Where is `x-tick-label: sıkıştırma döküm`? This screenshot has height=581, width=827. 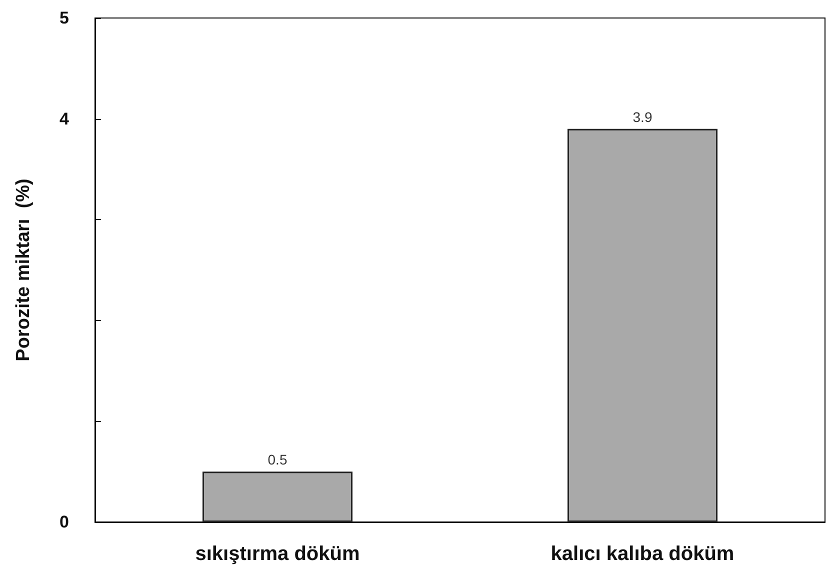 x-tick-label: sıkıştırma döküm is located at coordinates (277, 554).